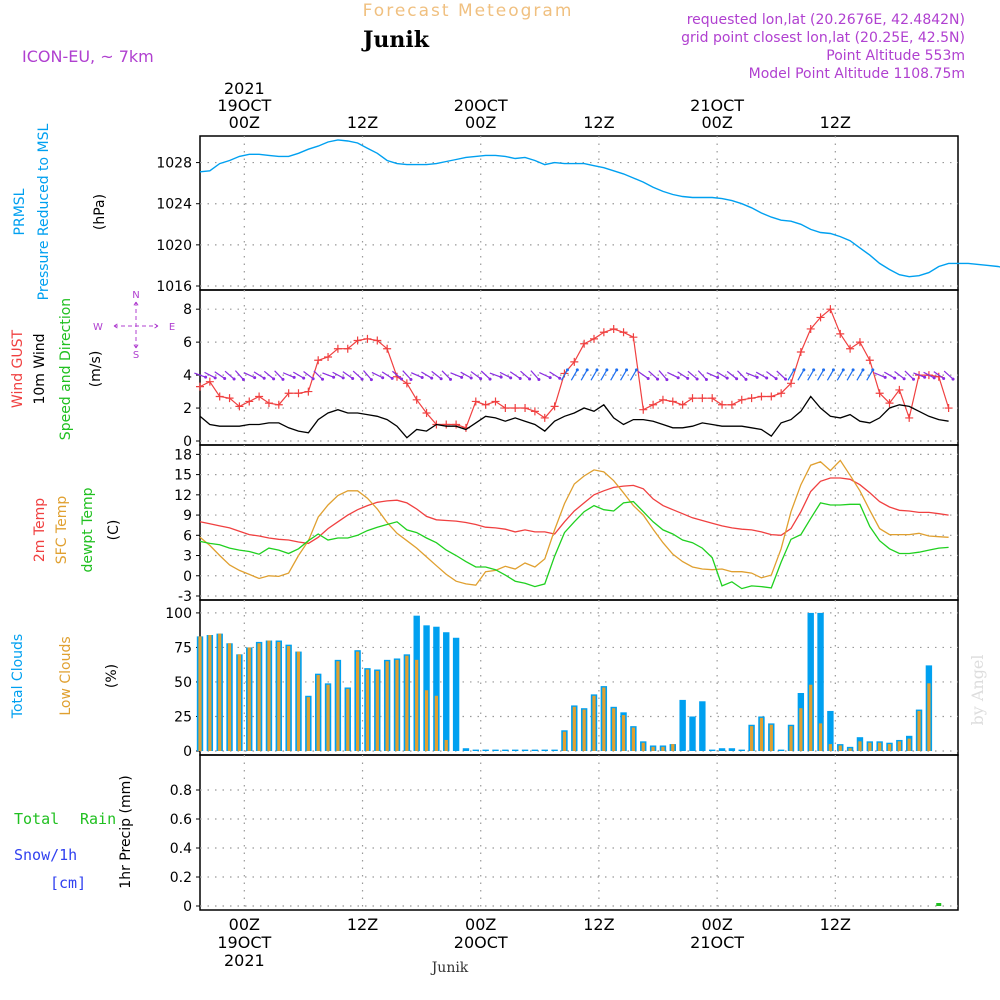 The width and height of the screenshot is (1000, 1000). I want to click on panel-temp: -3 0 3 6 9 12 15 18, so click(566, 524).